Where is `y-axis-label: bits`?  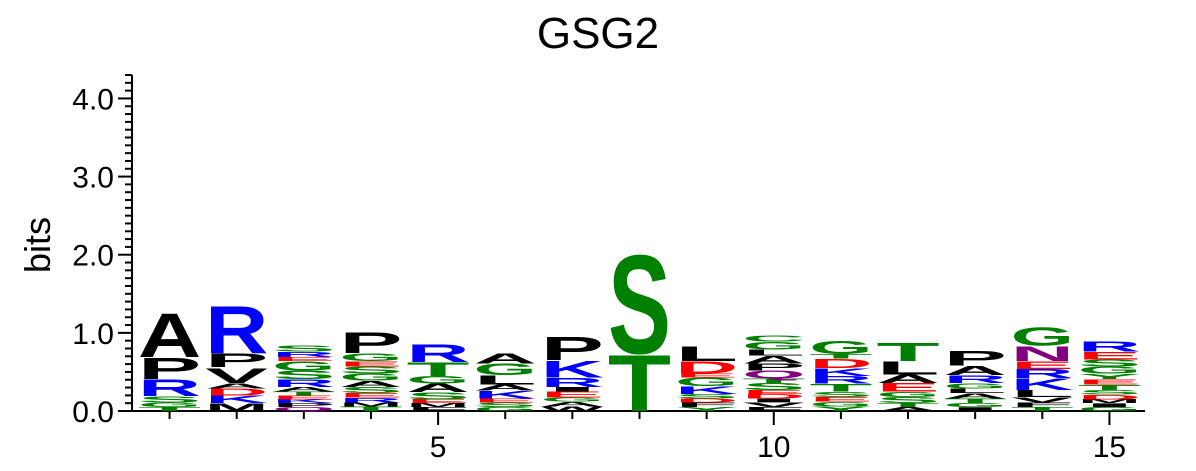 y-axis-label: bits is located at coordinates (37, 245).